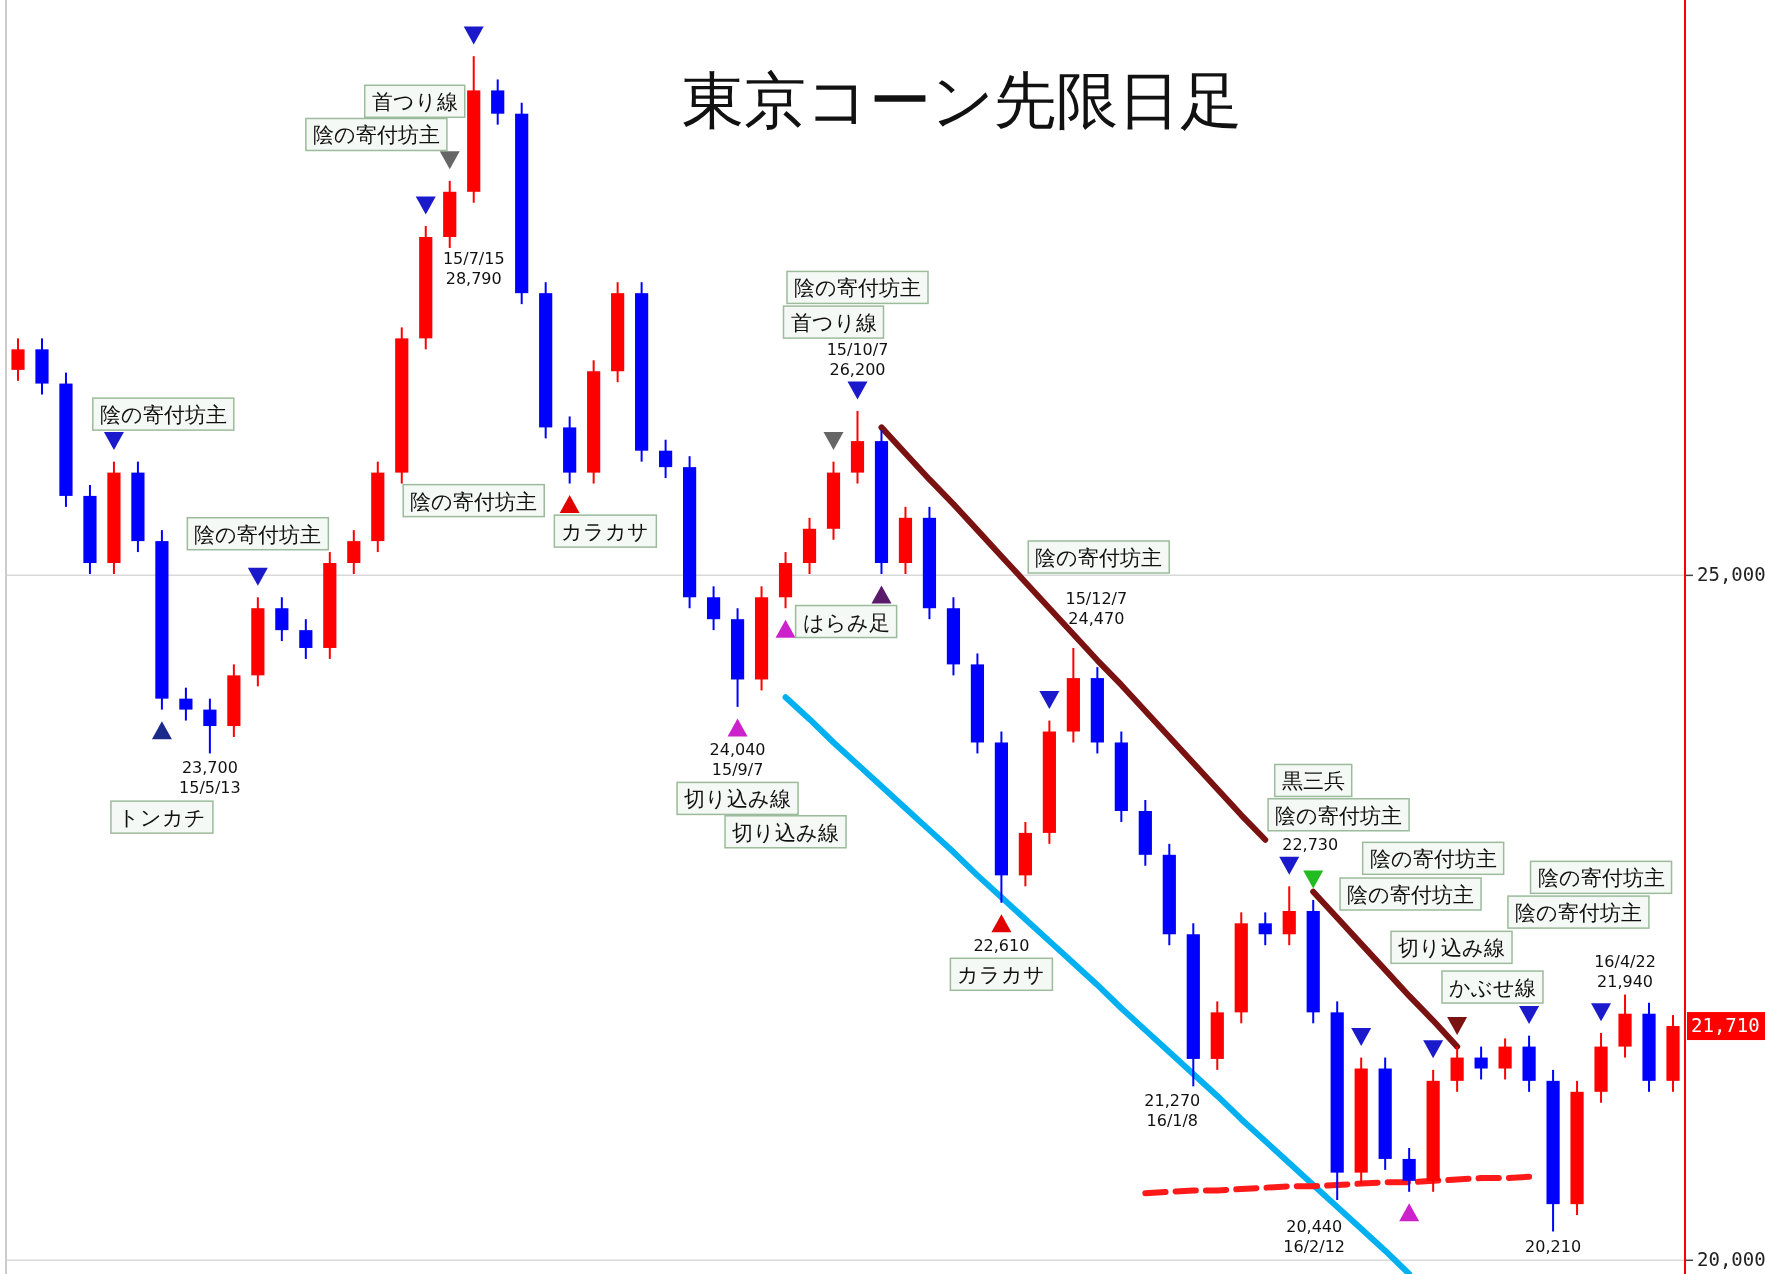 The width and height of the screenshot is (1765, 1274). Describe the element at coordinates (1625, 971) in the screenshot. I see `text: 16/4/22 21,940` at that location.